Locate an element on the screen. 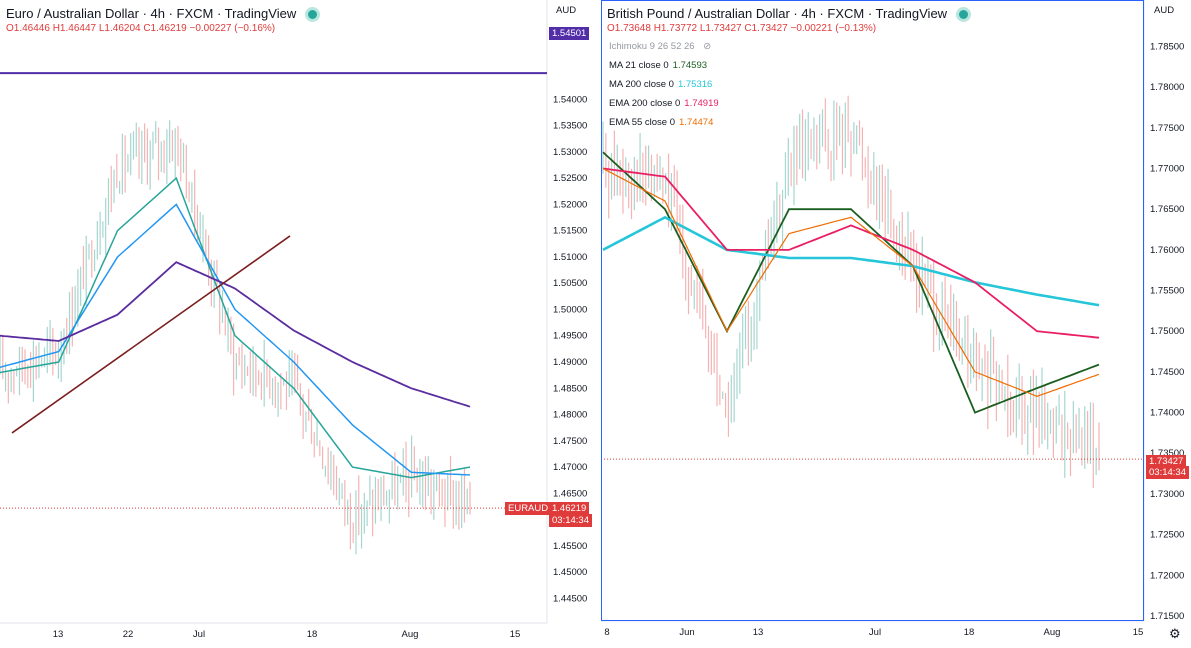 The width and height of the screenshot is (1191, 648). euraud-price-tag: 1.46219 is located at coordinates (569, 508).